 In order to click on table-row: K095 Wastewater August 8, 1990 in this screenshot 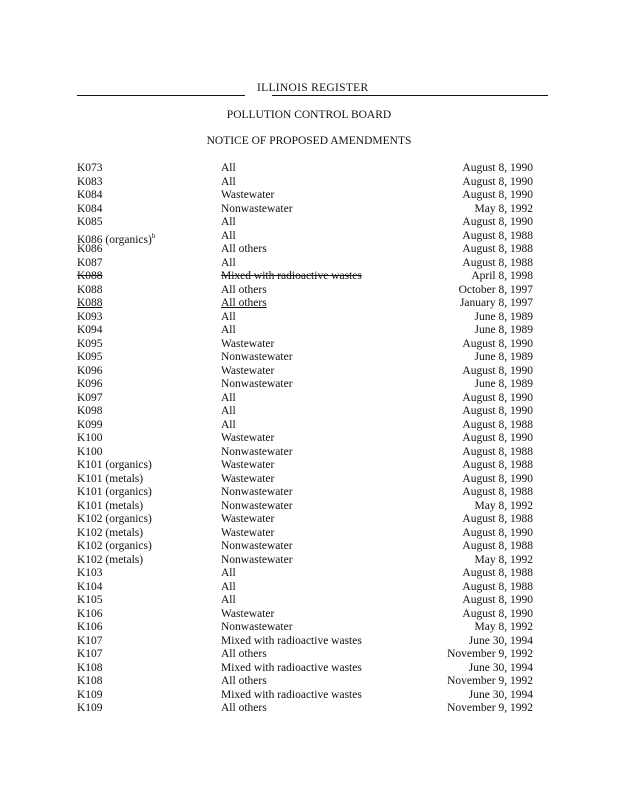, I will do `click(305, 345)`.